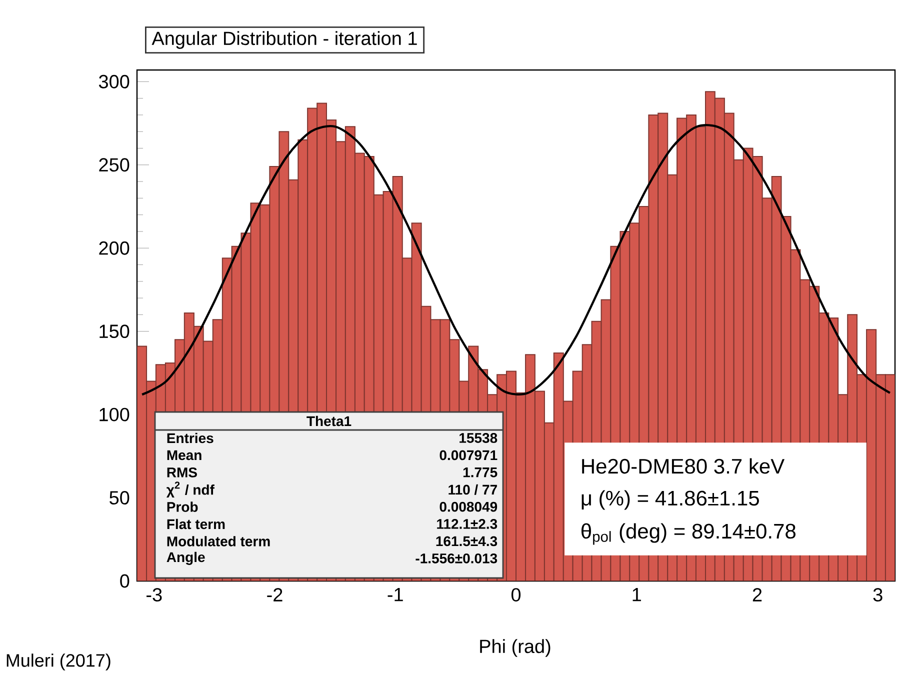 The image size is (910, 682). I want to click on annotation: 0.008049, so click(469, 507).